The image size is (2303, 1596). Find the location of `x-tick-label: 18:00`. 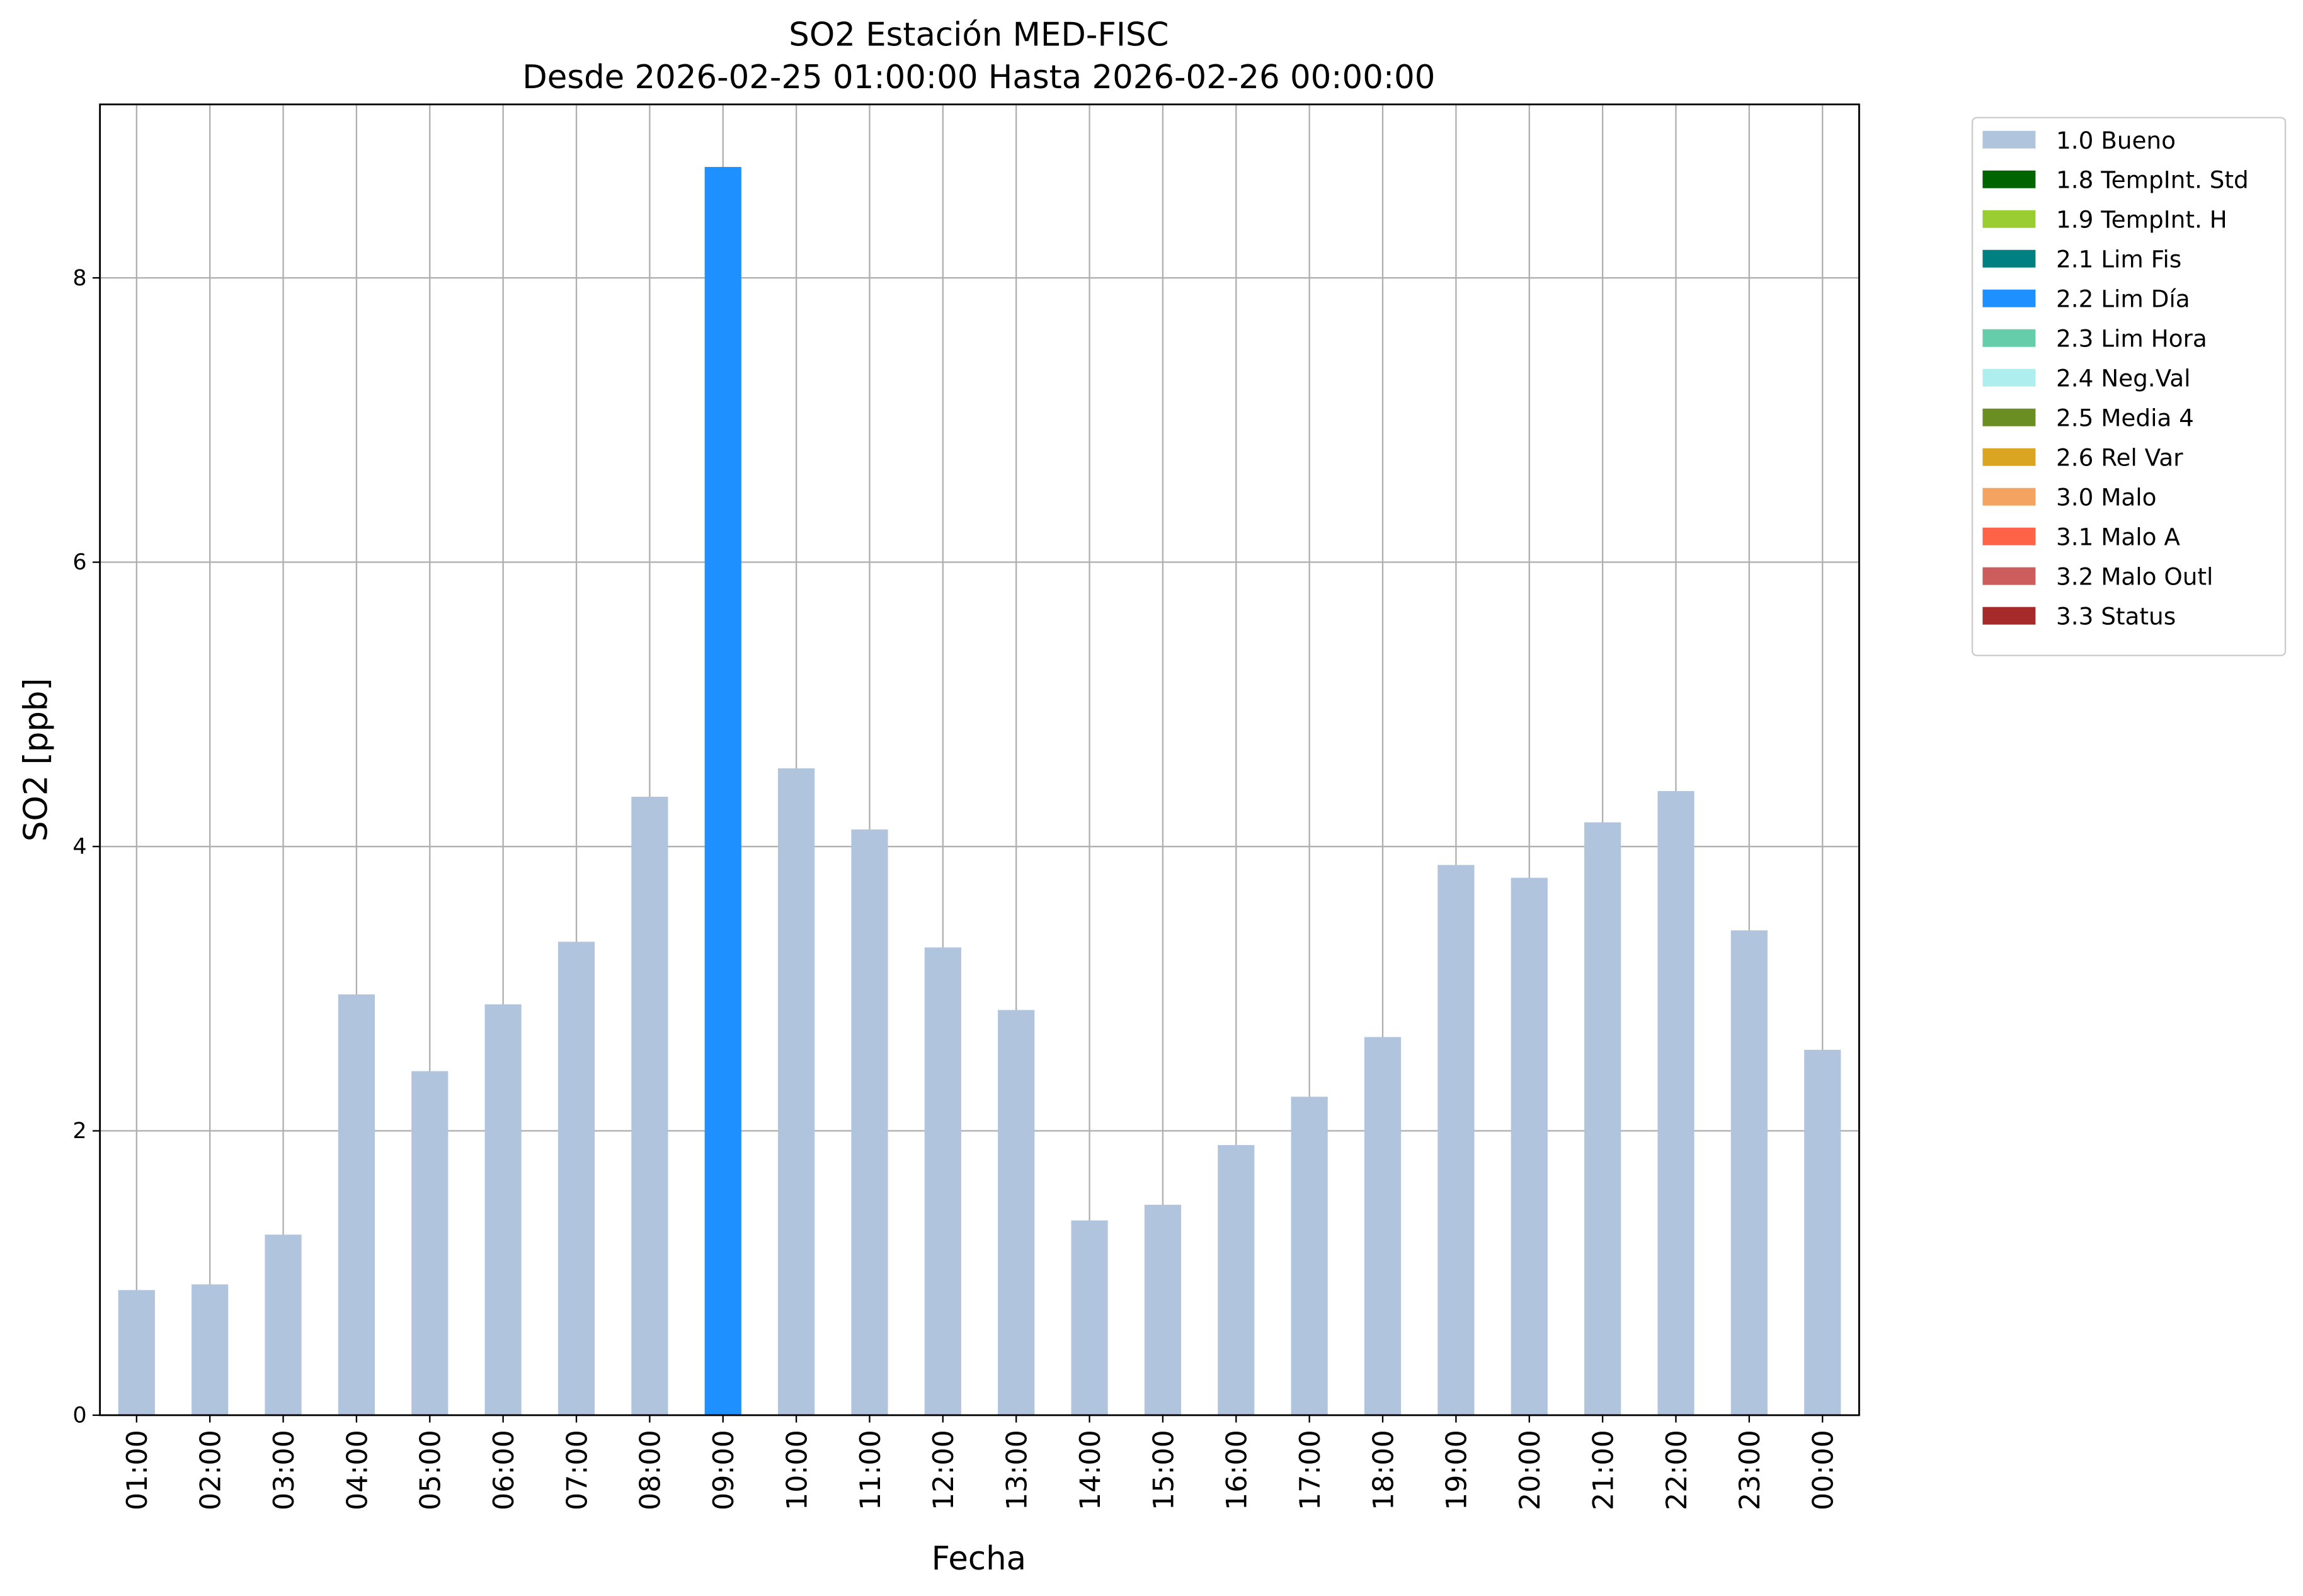

x-tick-label: 18:00 is located at coordinates (1384, 1470).